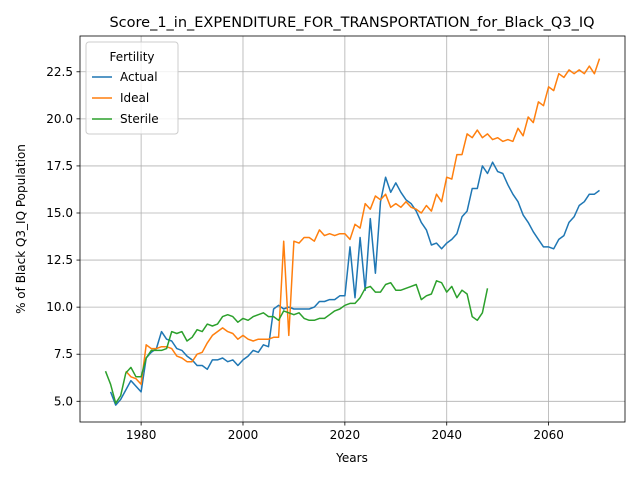 The image size is (640, 480). I want to click on legend-label-ideal: Ideal, so click(134, 98).